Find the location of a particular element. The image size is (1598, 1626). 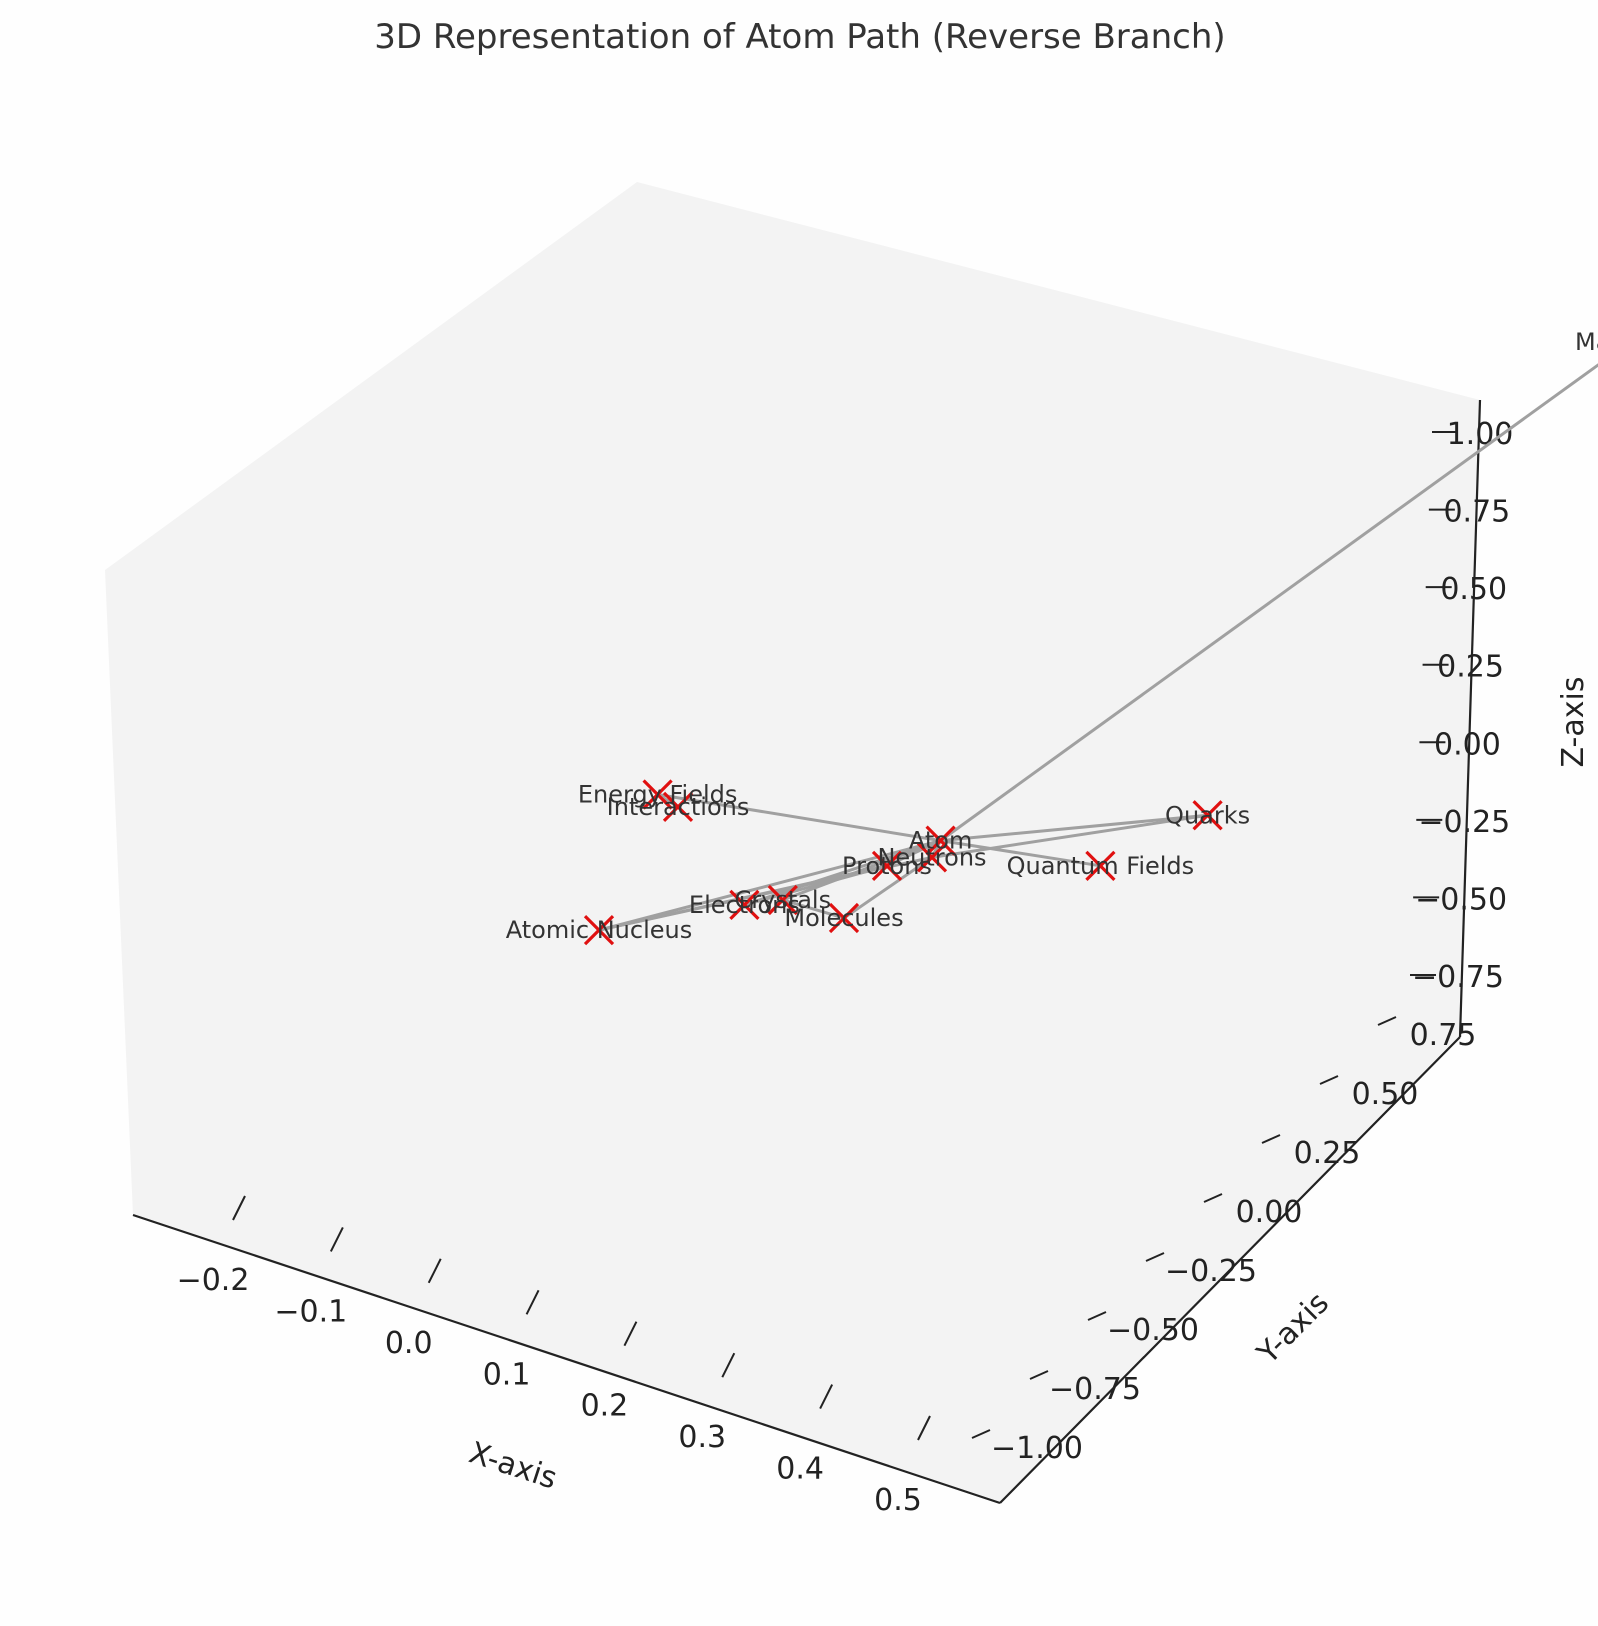

x-axis-ticks: −0.2 −0.1 0.0 0.1 0.2 0.3 0.4 0.5 is located at coordinates (554, 1356).